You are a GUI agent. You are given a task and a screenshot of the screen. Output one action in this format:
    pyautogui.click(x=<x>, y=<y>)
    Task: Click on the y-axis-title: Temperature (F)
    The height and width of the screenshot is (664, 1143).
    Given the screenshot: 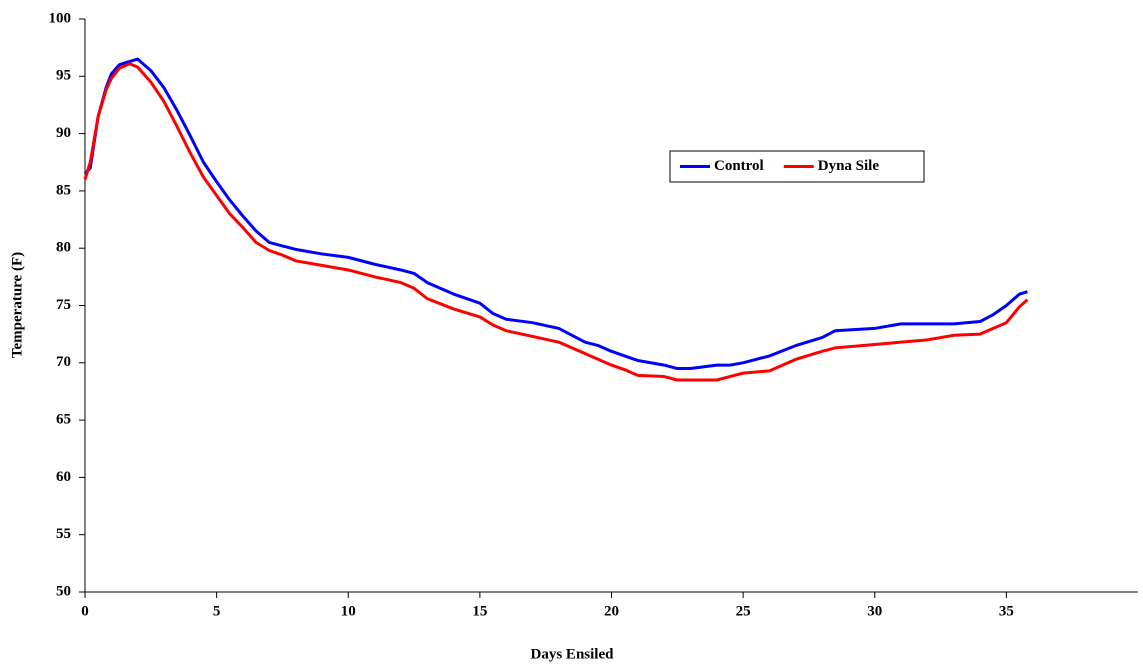 What is the action you would take?
    pyautogui.click(x=17, y=305)
    